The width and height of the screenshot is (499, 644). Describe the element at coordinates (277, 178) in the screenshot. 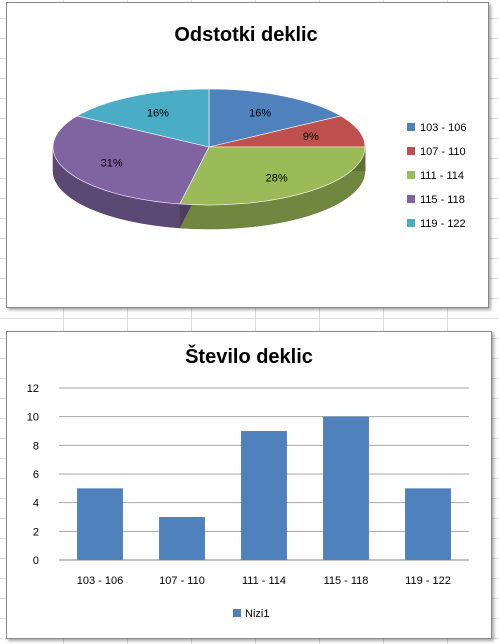

I see `pie-data-label: 28%` at that location.